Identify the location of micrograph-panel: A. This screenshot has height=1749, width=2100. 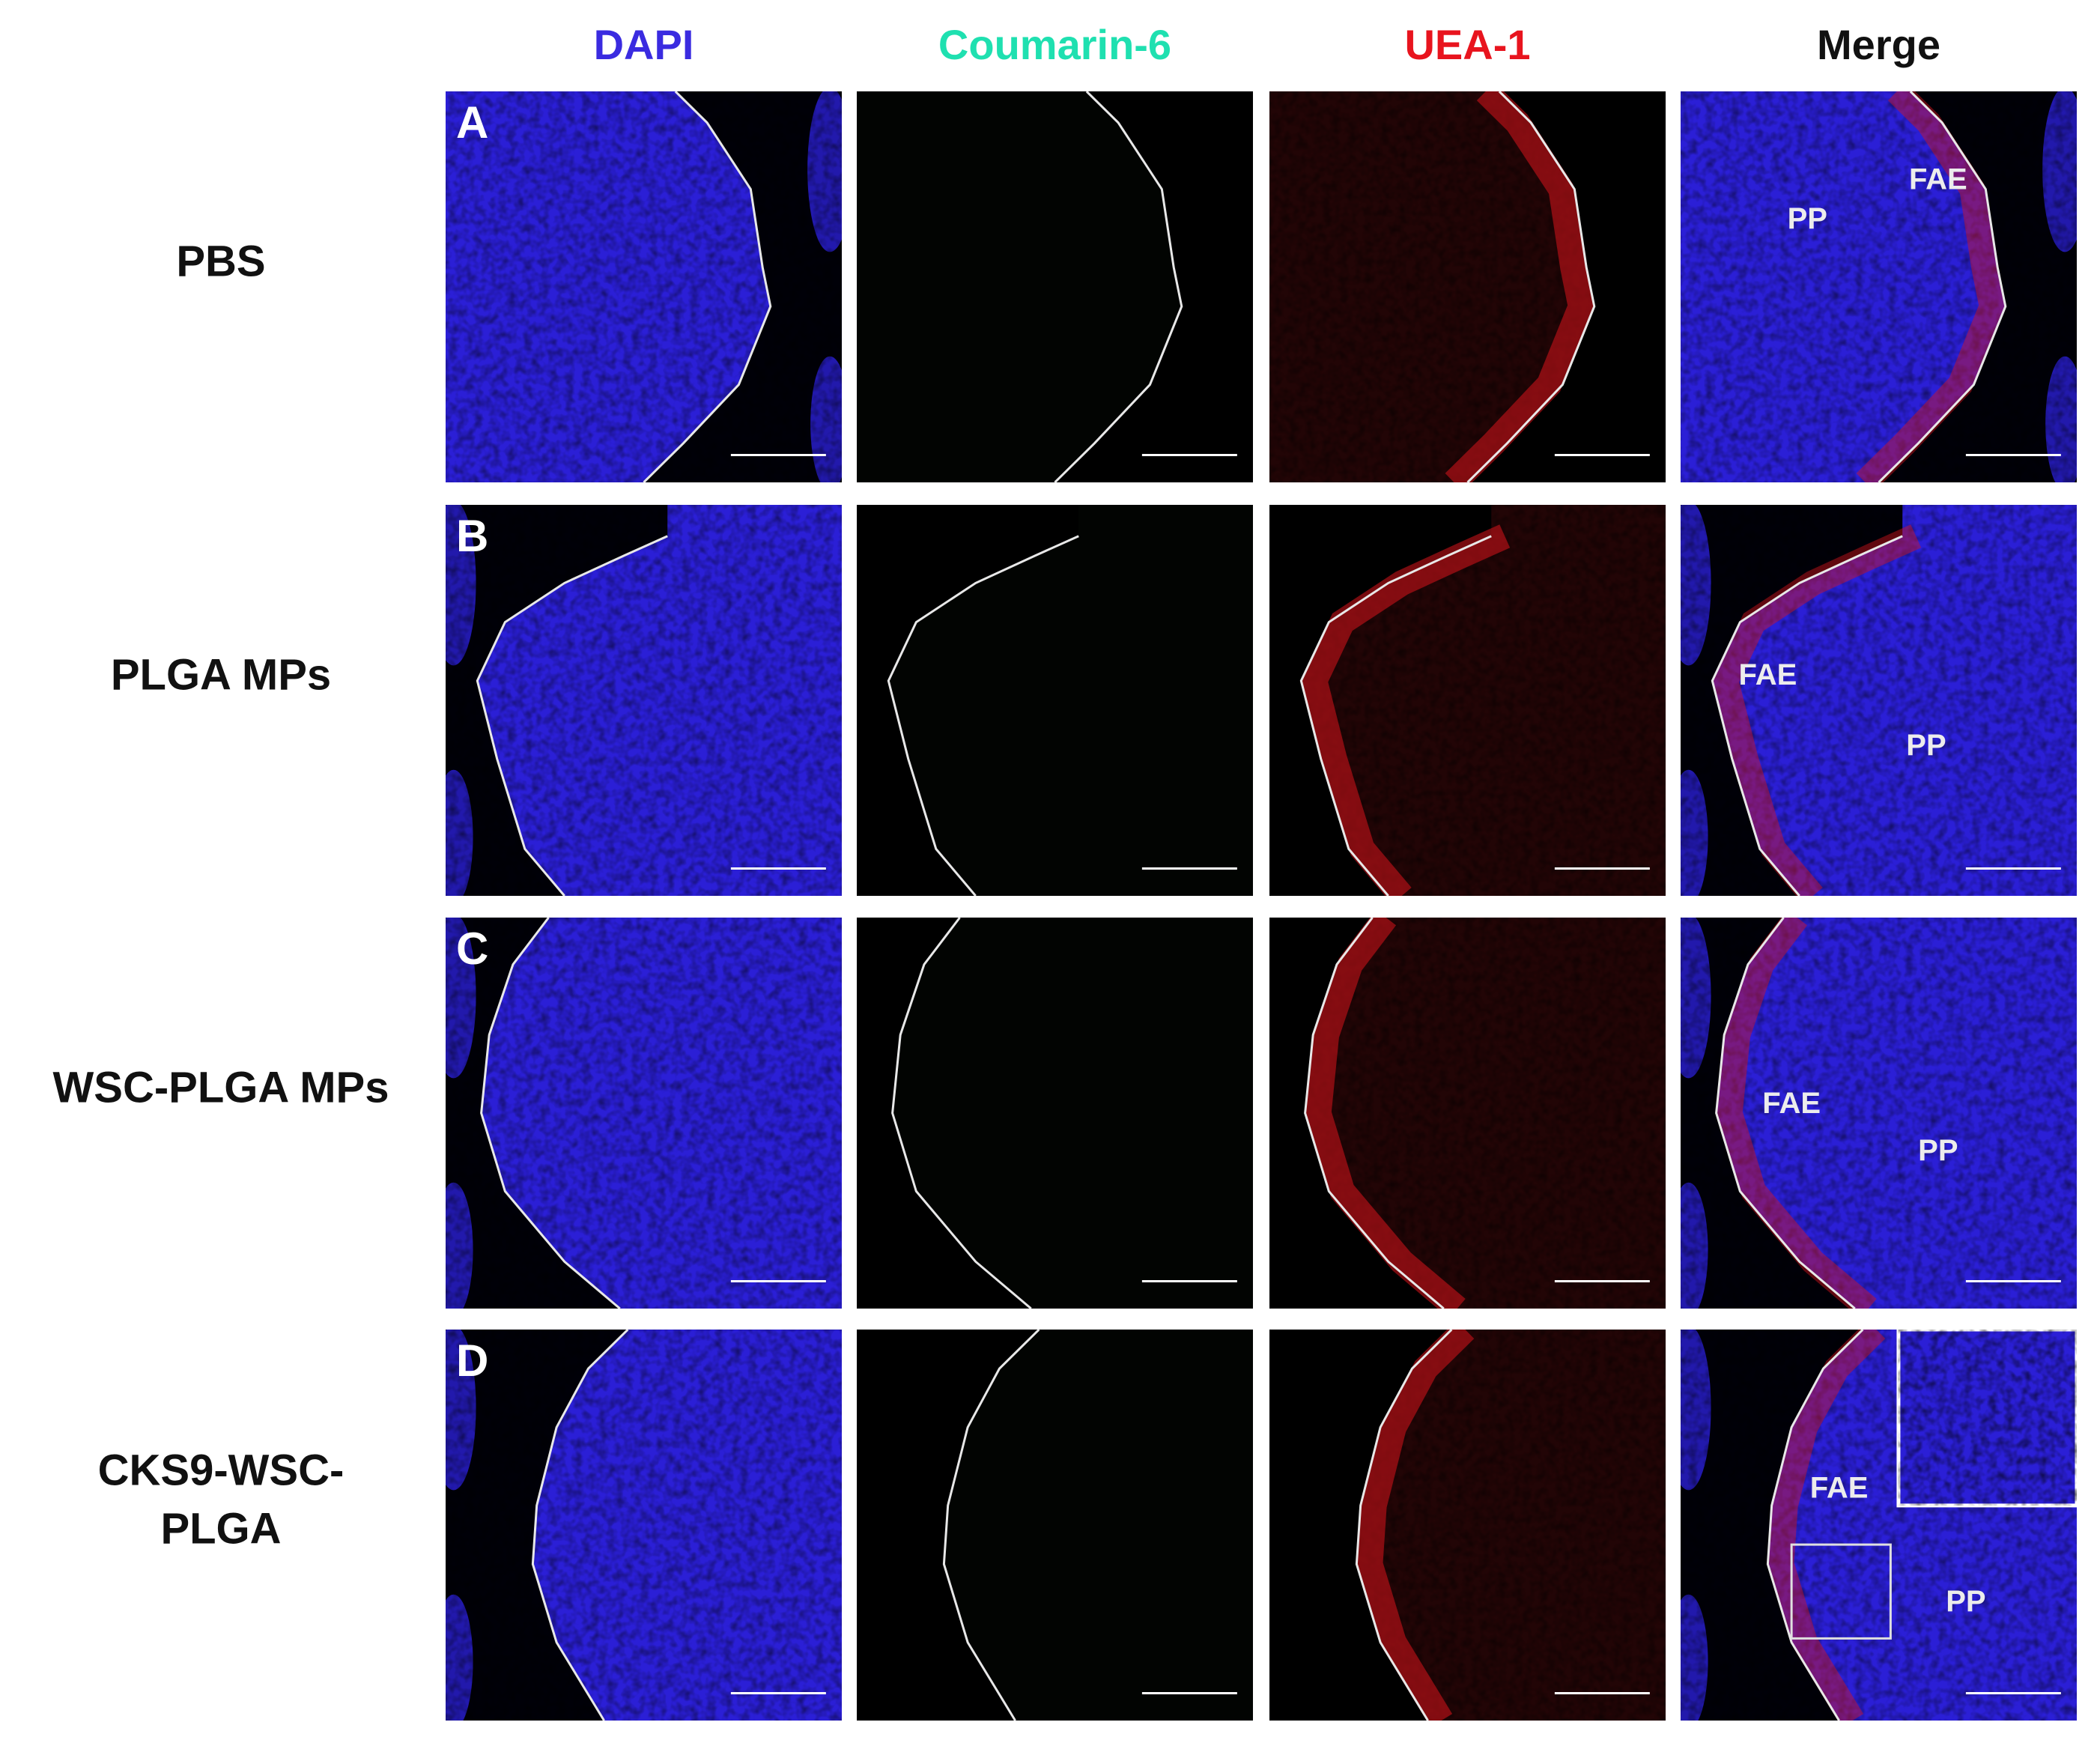
(644, 286).